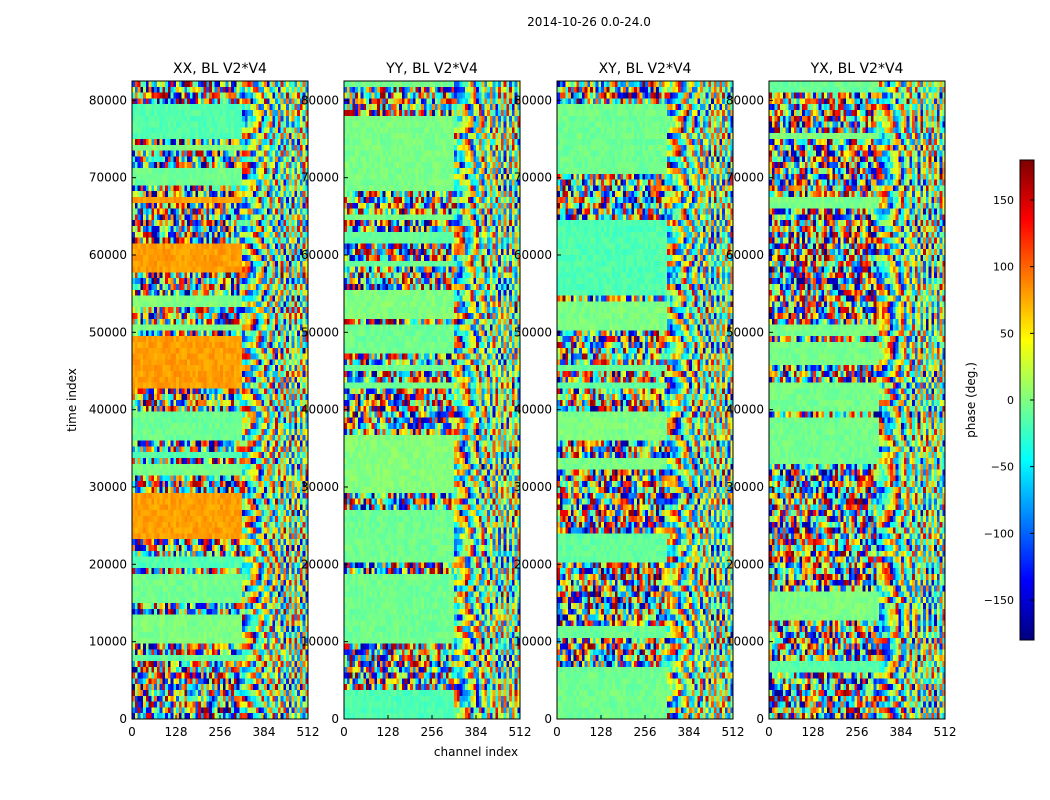 The height and width of the screenshot is (800, 1050). Describe the element at coordinates (220, 69) in the screenshot. I see `panel-title: XX, BL V2*V4` at that location.